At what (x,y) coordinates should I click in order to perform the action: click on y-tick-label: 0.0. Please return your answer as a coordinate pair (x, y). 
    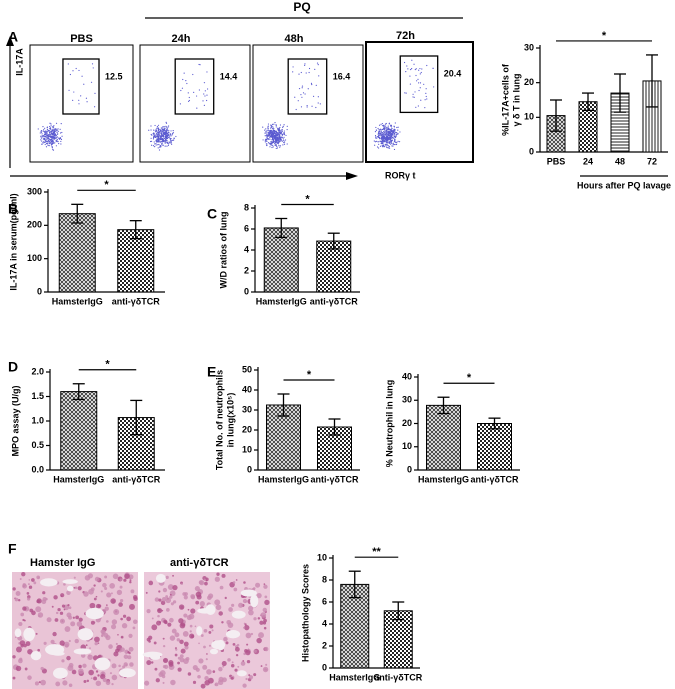
    Looking at the image, I should click on (37, 469).